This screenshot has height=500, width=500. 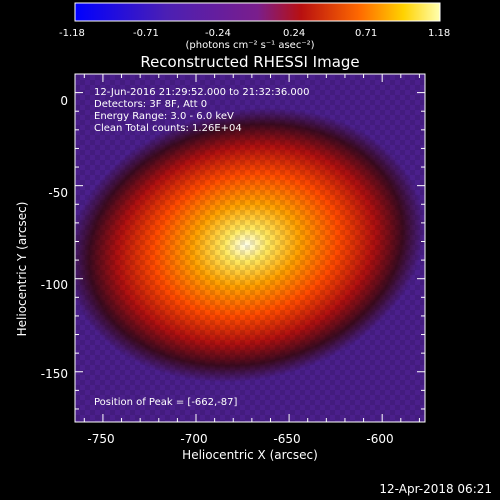 What do you see at coordinates (287, 439) in the screenshot?
I see `x-tick-label: -650` at bounding box center [287, 439].